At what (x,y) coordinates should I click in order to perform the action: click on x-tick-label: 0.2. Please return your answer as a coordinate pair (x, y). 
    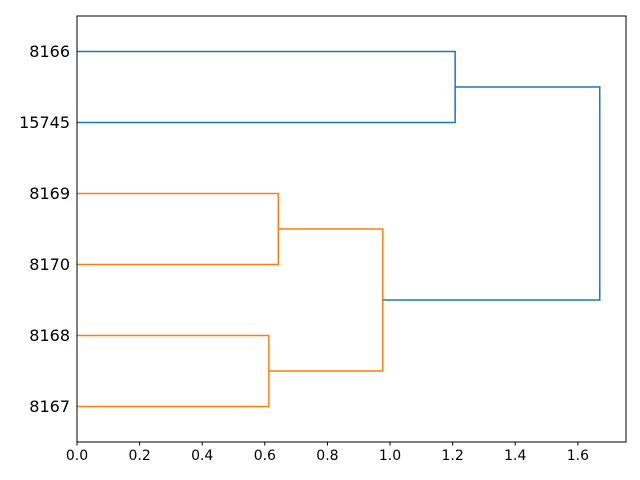
    Looking at the image, I should click on (139, 456).